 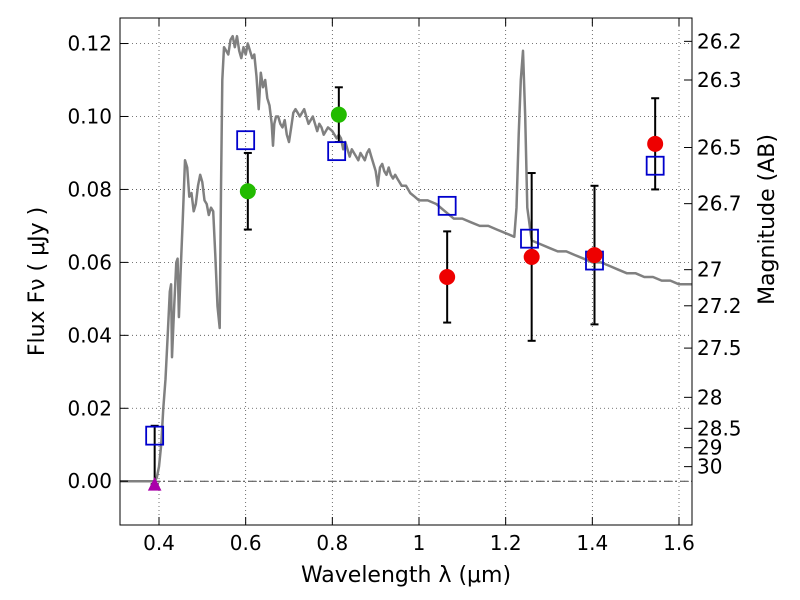 What do you see at coordinates (679, 543) in the screenshot?
I see `x-tick-label: 1.6` at bounding box center [679, 543].